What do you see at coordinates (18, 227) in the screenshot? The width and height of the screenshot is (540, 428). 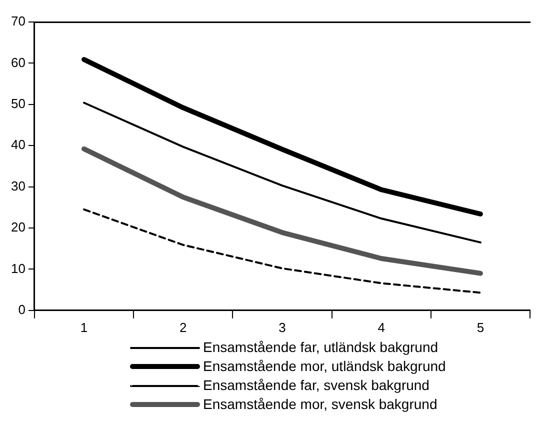 I see `y-tick-label: 20` at bounding box center [18, 227].